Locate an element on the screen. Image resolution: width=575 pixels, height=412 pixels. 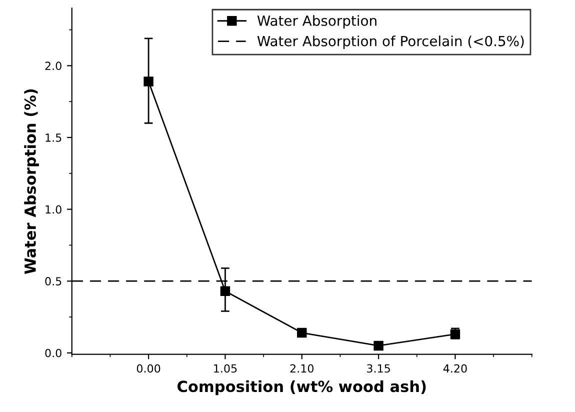
y-tick-label: 2.0 is located at coordinates (53, 66).